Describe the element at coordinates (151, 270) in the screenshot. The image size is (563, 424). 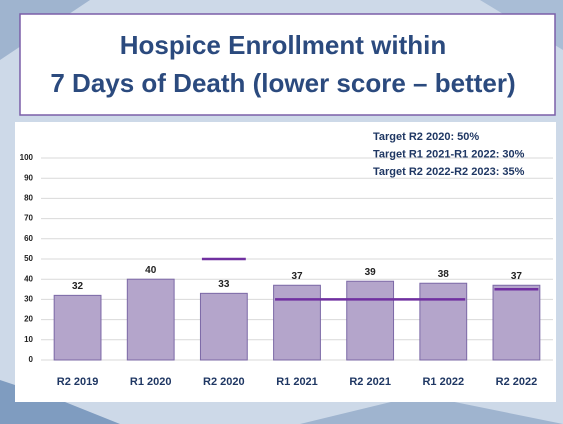
I see `value-label: 40` at that location.